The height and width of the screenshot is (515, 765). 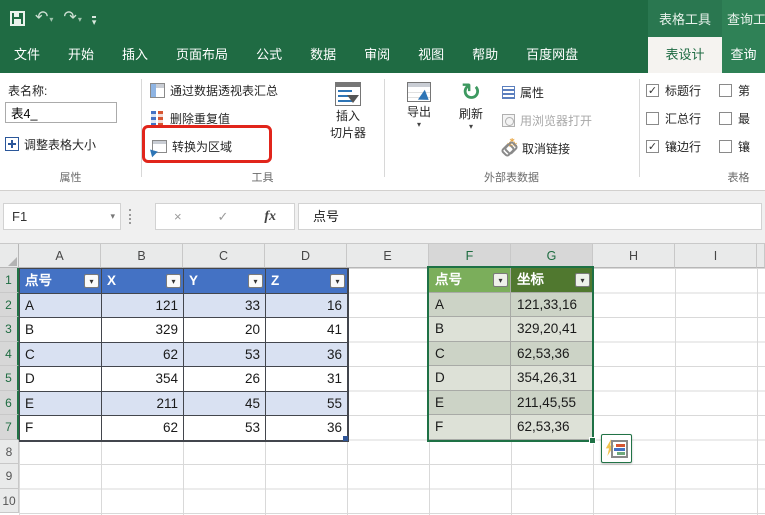 I want to click on cell-D3: 41, so click(x=307, y=330).